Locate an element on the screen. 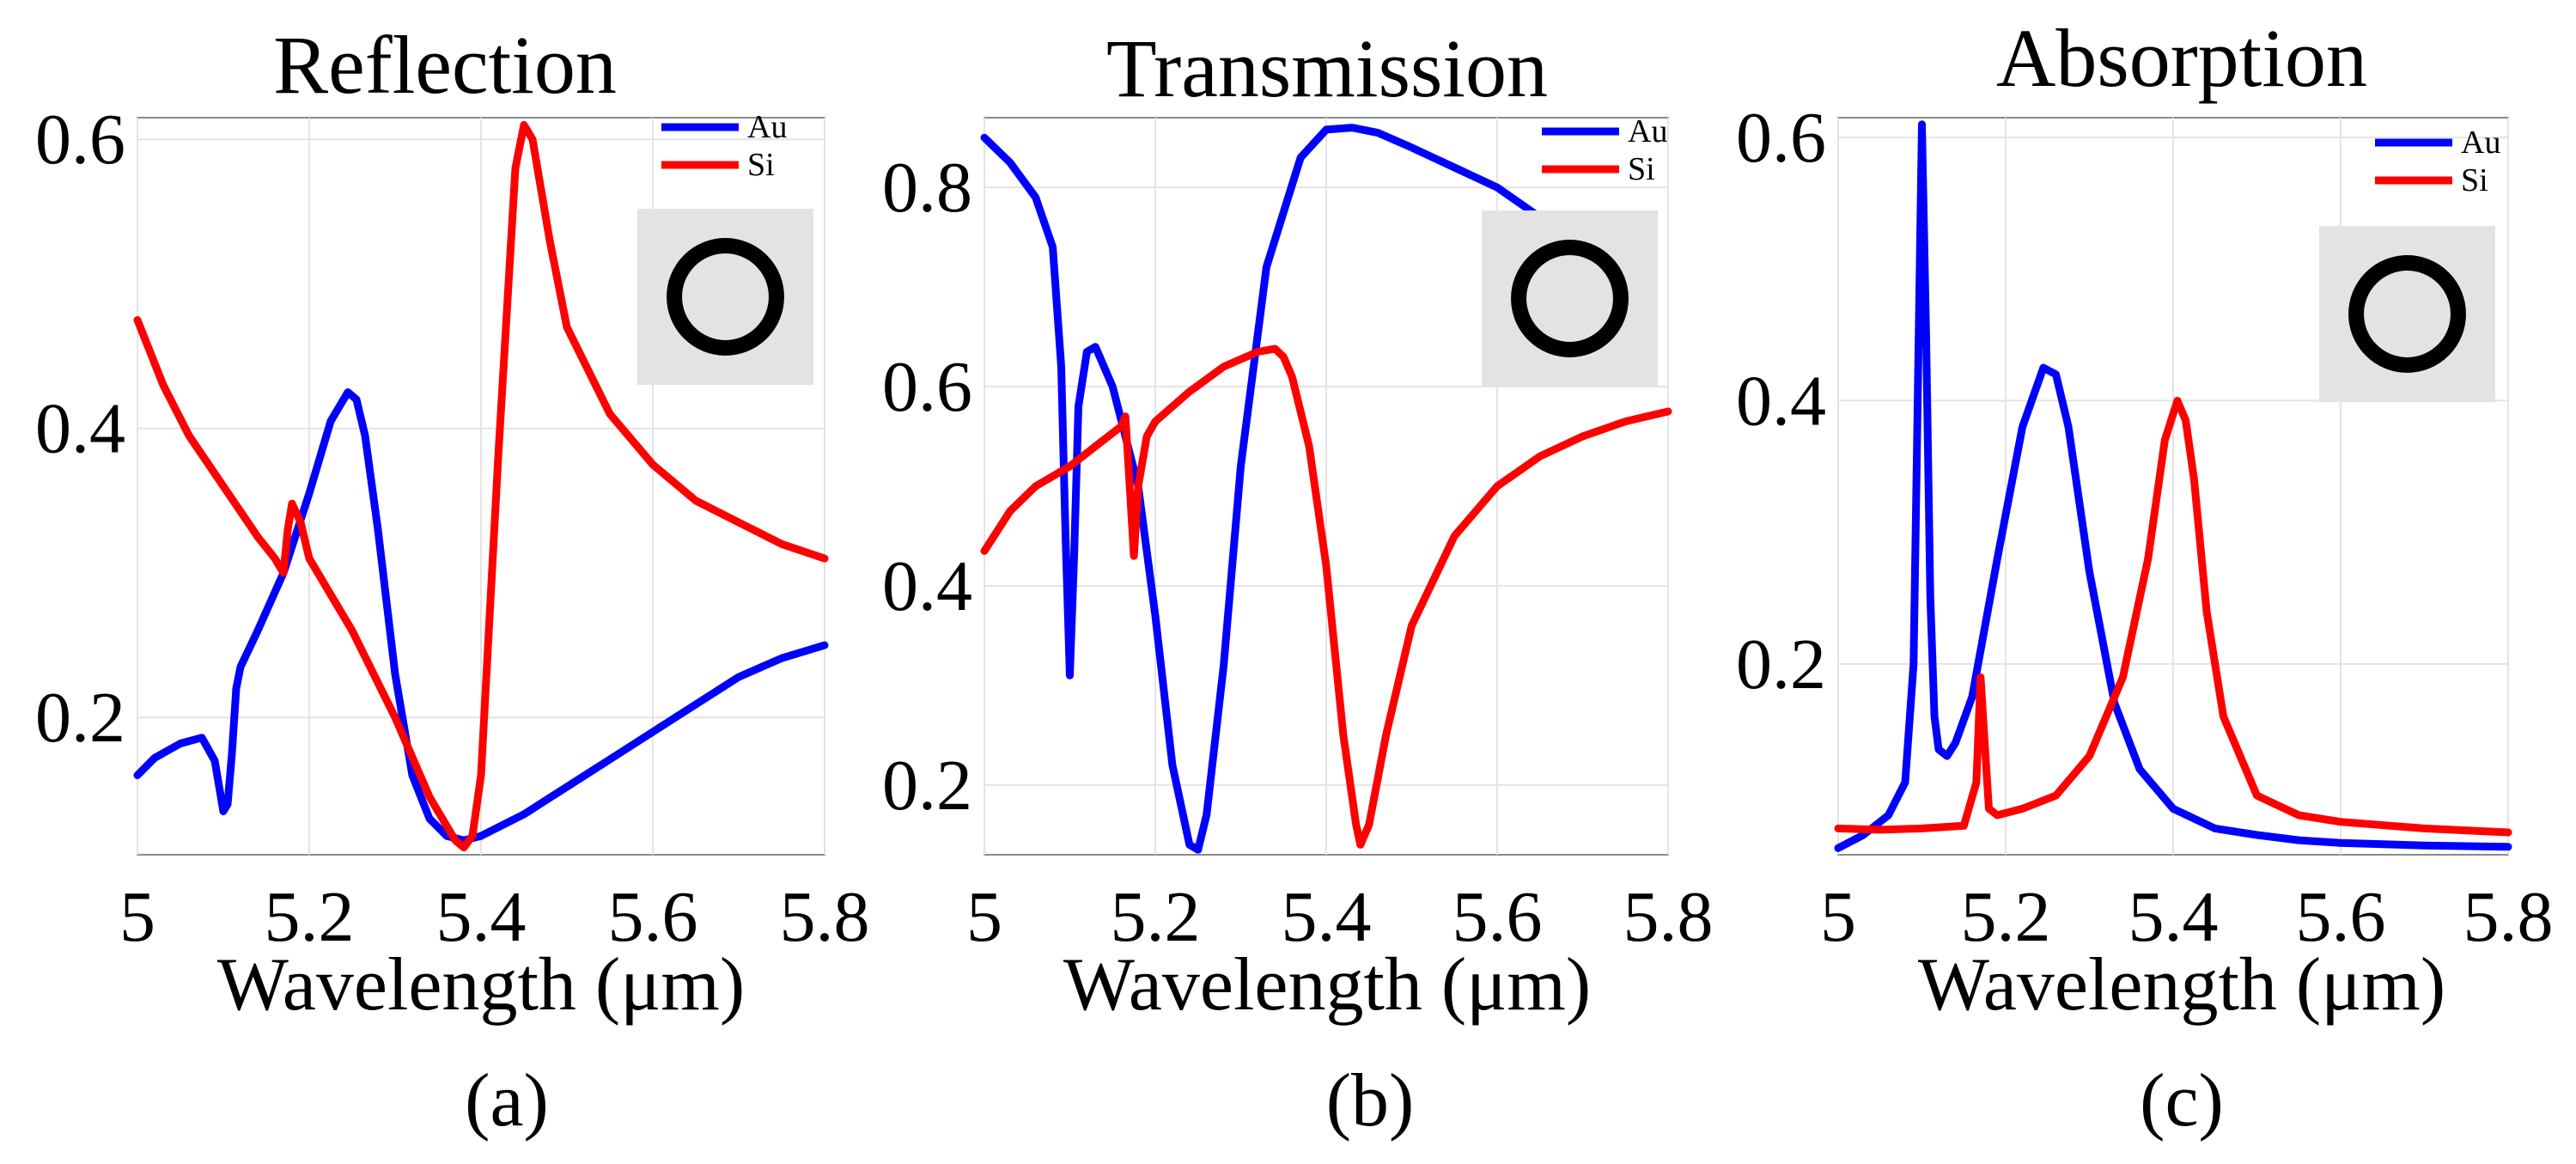 The width and height of the screenshot is (2576, 1164). chart-title: Reflection is located at coordinates (445, 65).